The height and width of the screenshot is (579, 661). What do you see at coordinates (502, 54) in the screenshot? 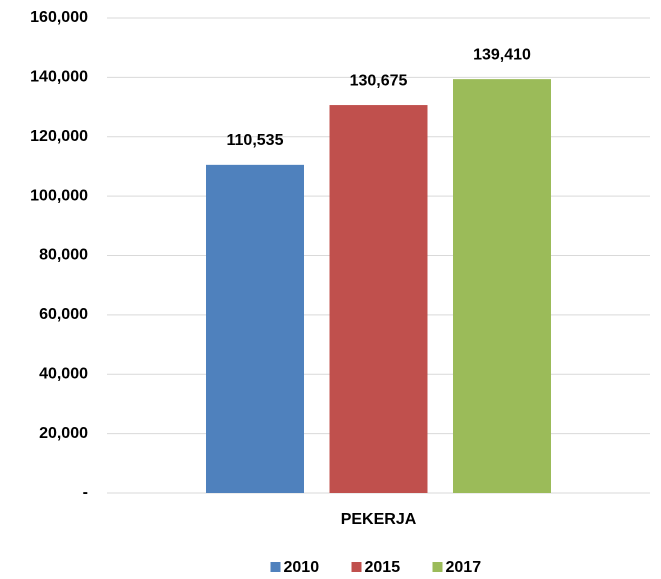
I see `data-label: 139,410` at bounding box center [502, 54].